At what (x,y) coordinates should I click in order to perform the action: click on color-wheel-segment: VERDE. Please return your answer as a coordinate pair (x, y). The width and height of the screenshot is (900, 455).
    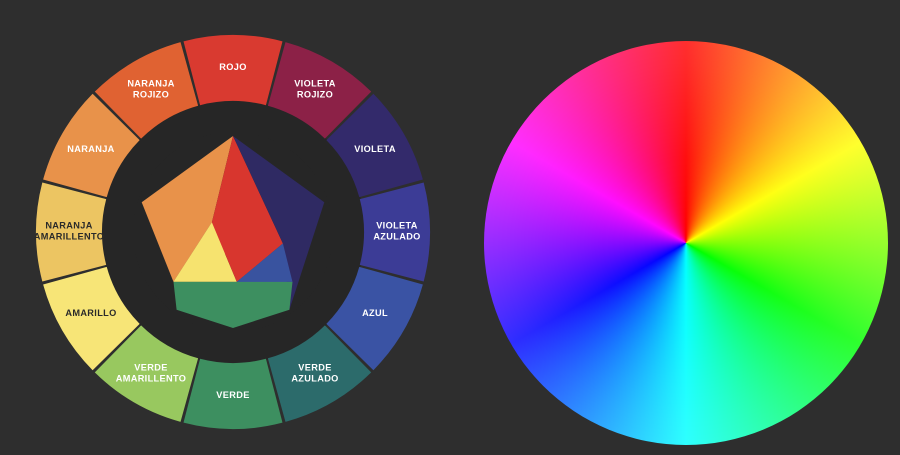
    Looking at the image, I should click on (233, 393).